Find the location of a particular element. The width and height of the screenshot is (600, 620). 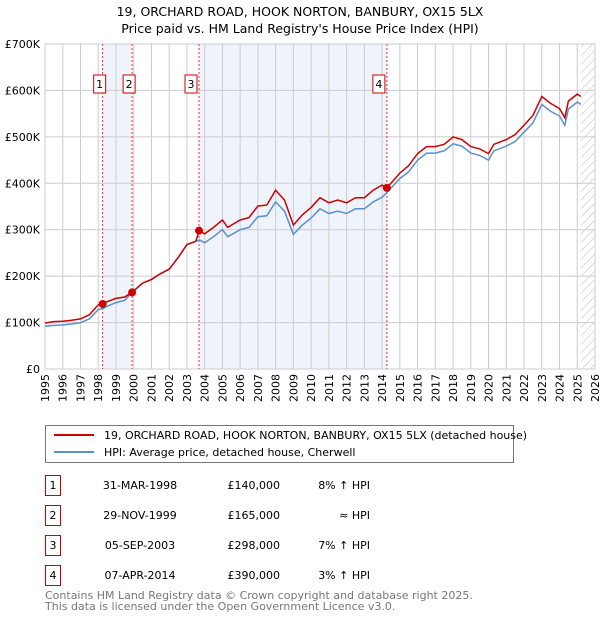

sale-price: £298,000 is located at coordinates (254, 545).